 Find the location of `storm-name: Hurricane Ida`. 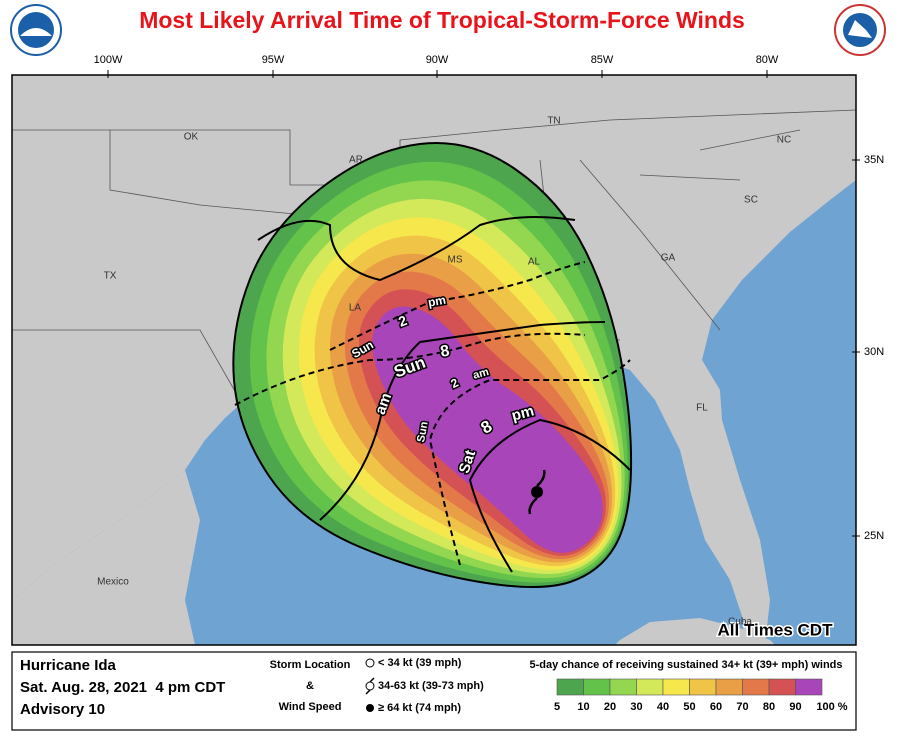

storm-name: Hurricane Ida is located at coordinates (68, 665).